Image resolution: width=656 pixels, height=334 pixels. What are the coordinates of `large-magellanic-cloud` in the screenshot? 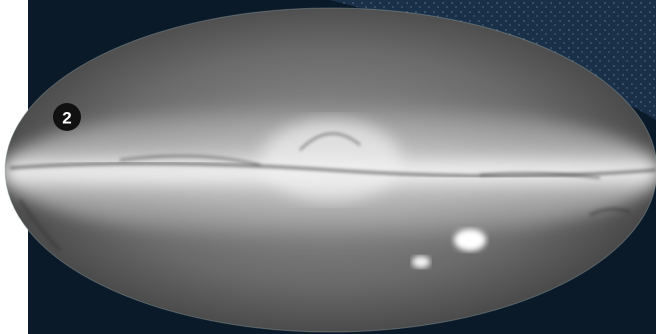 It's located at (470, 240).